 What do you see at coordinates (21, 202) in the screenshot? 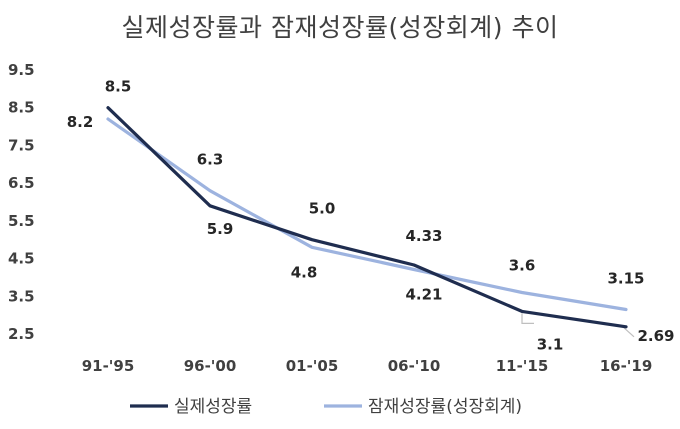
I see `y-axis: 9.5 8.5 7.5 6.5 5.5 4.5 3.5 2.5` at bounding box center [21, 202].